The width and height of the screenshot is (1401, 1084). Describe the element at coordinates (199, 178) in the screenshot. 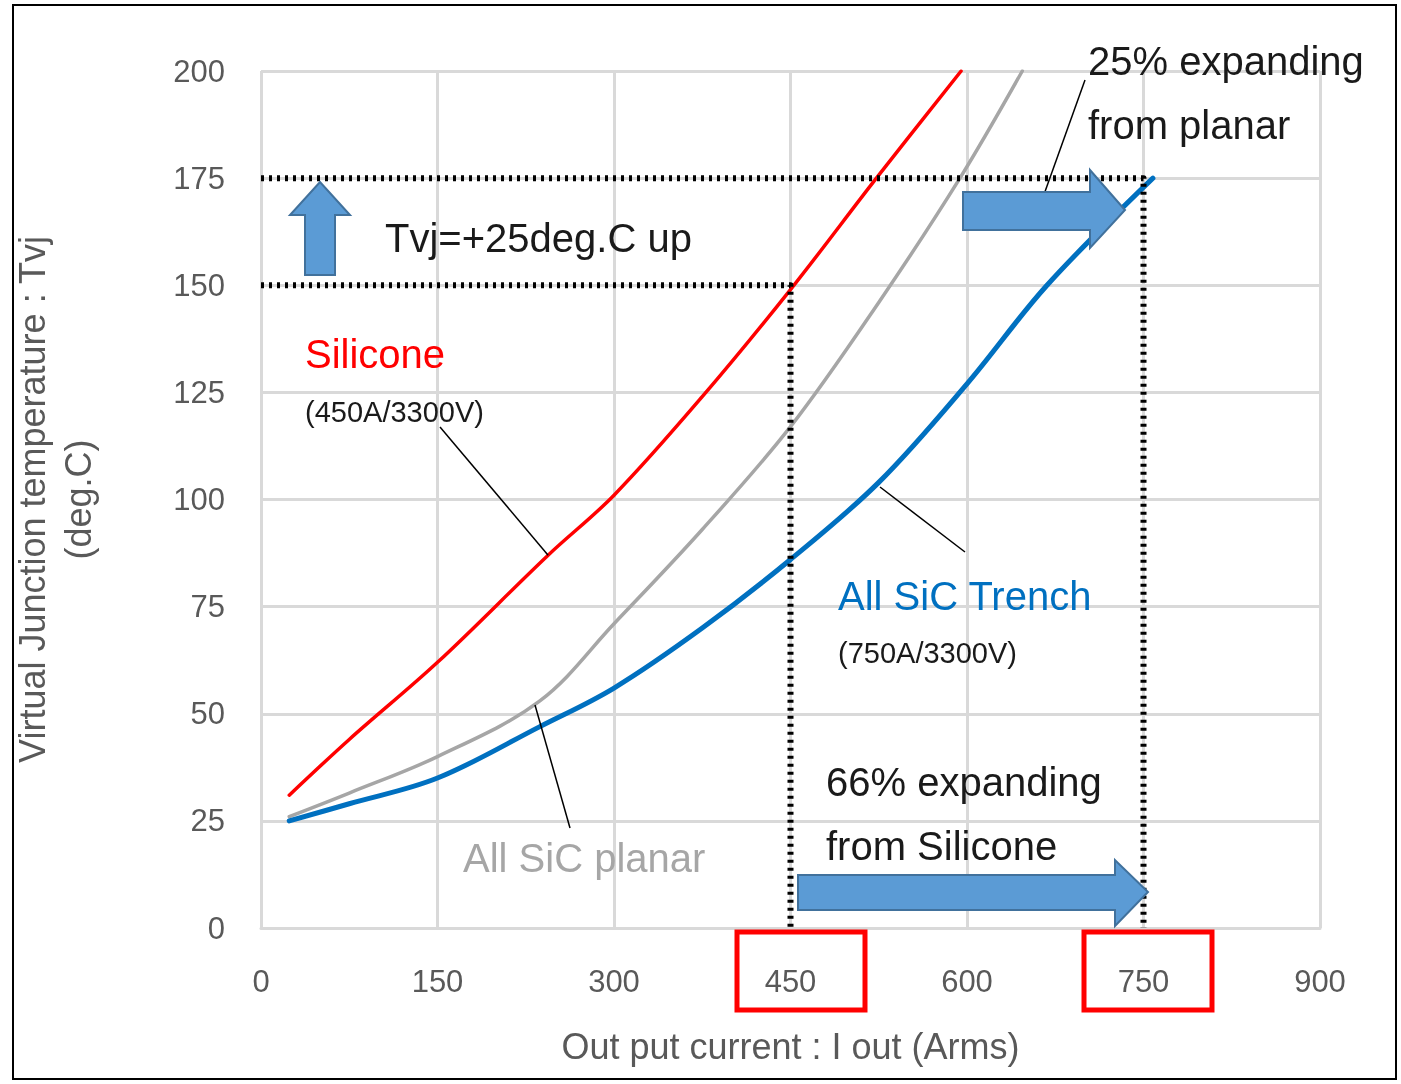

I see `y-tick-label: 175` at that location.